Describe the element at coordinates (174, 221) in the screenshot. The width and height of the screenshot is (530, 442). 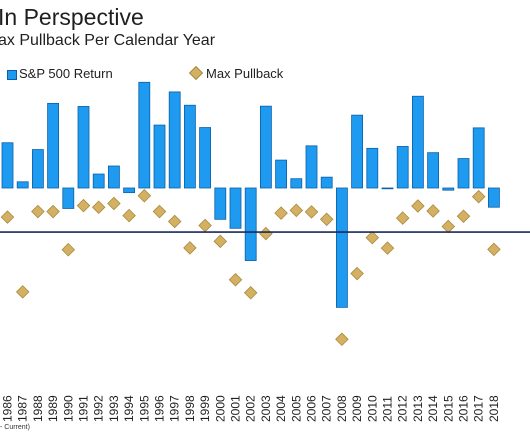
I see `marker-1997` at that location.